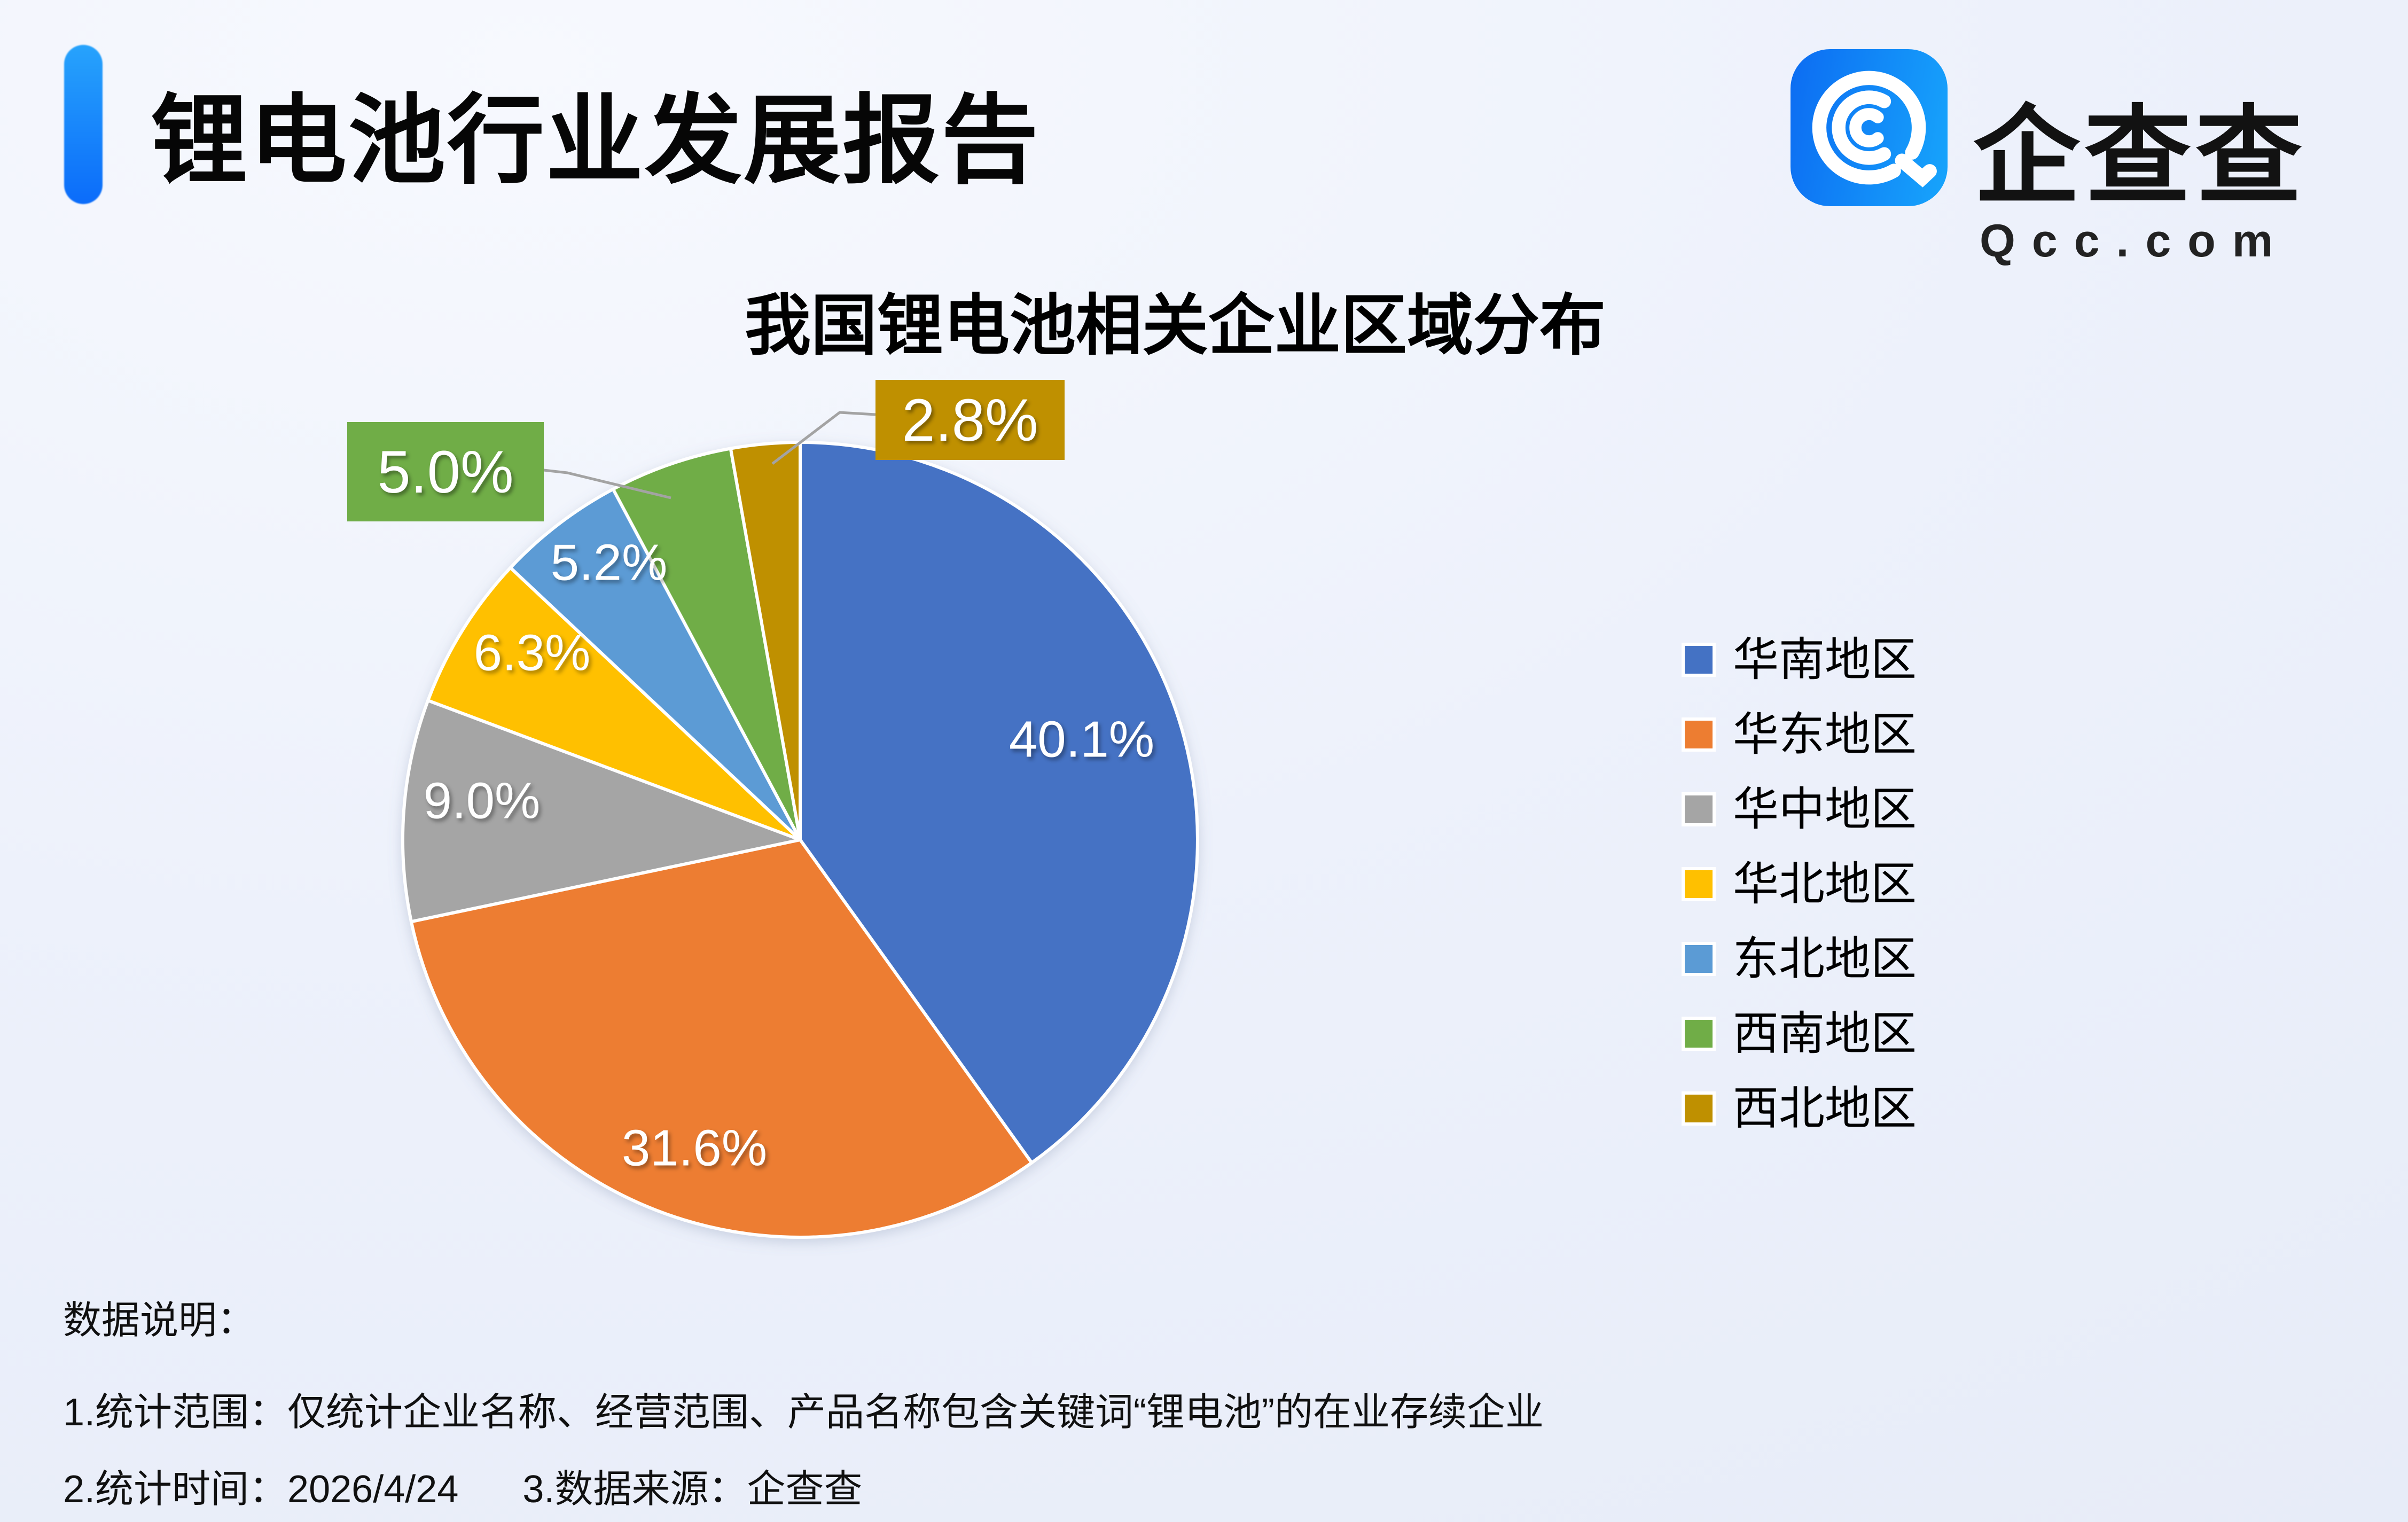 The image size is (2408, 1522). I want to click on legend-label: 华南地区, so click(1825, 659).